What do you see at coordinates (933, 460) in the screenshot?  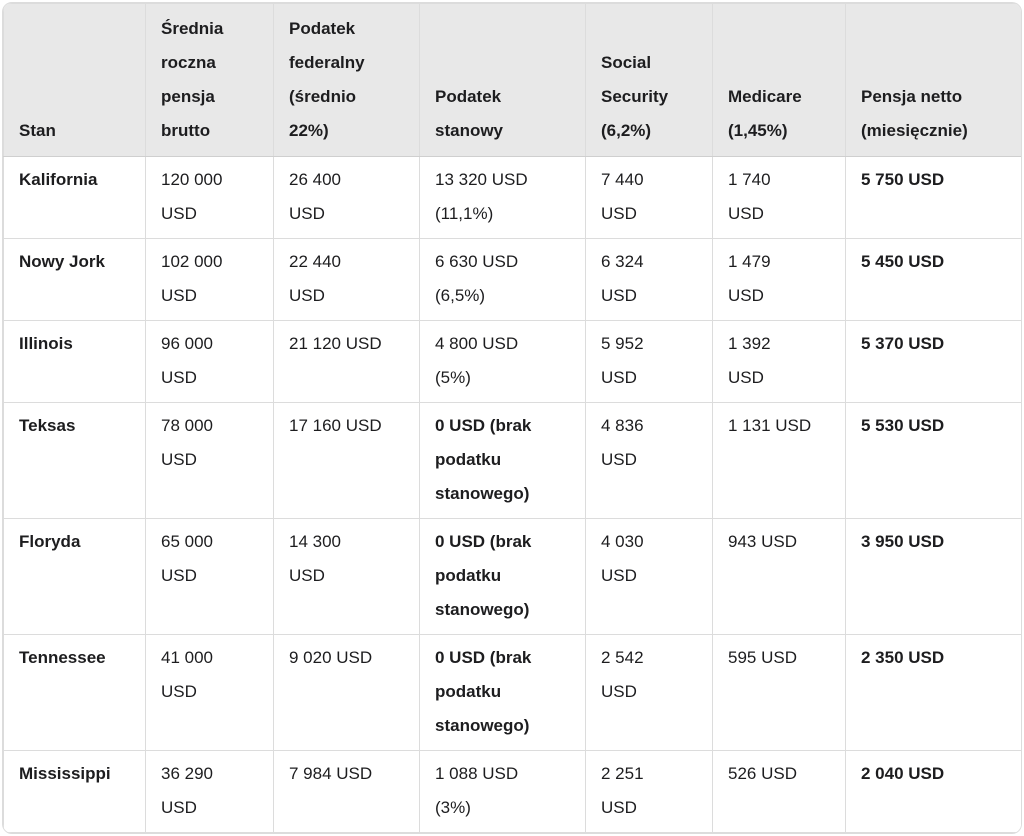 I see `value-cell: 5 530 USD` at bounding box center [933, 460].